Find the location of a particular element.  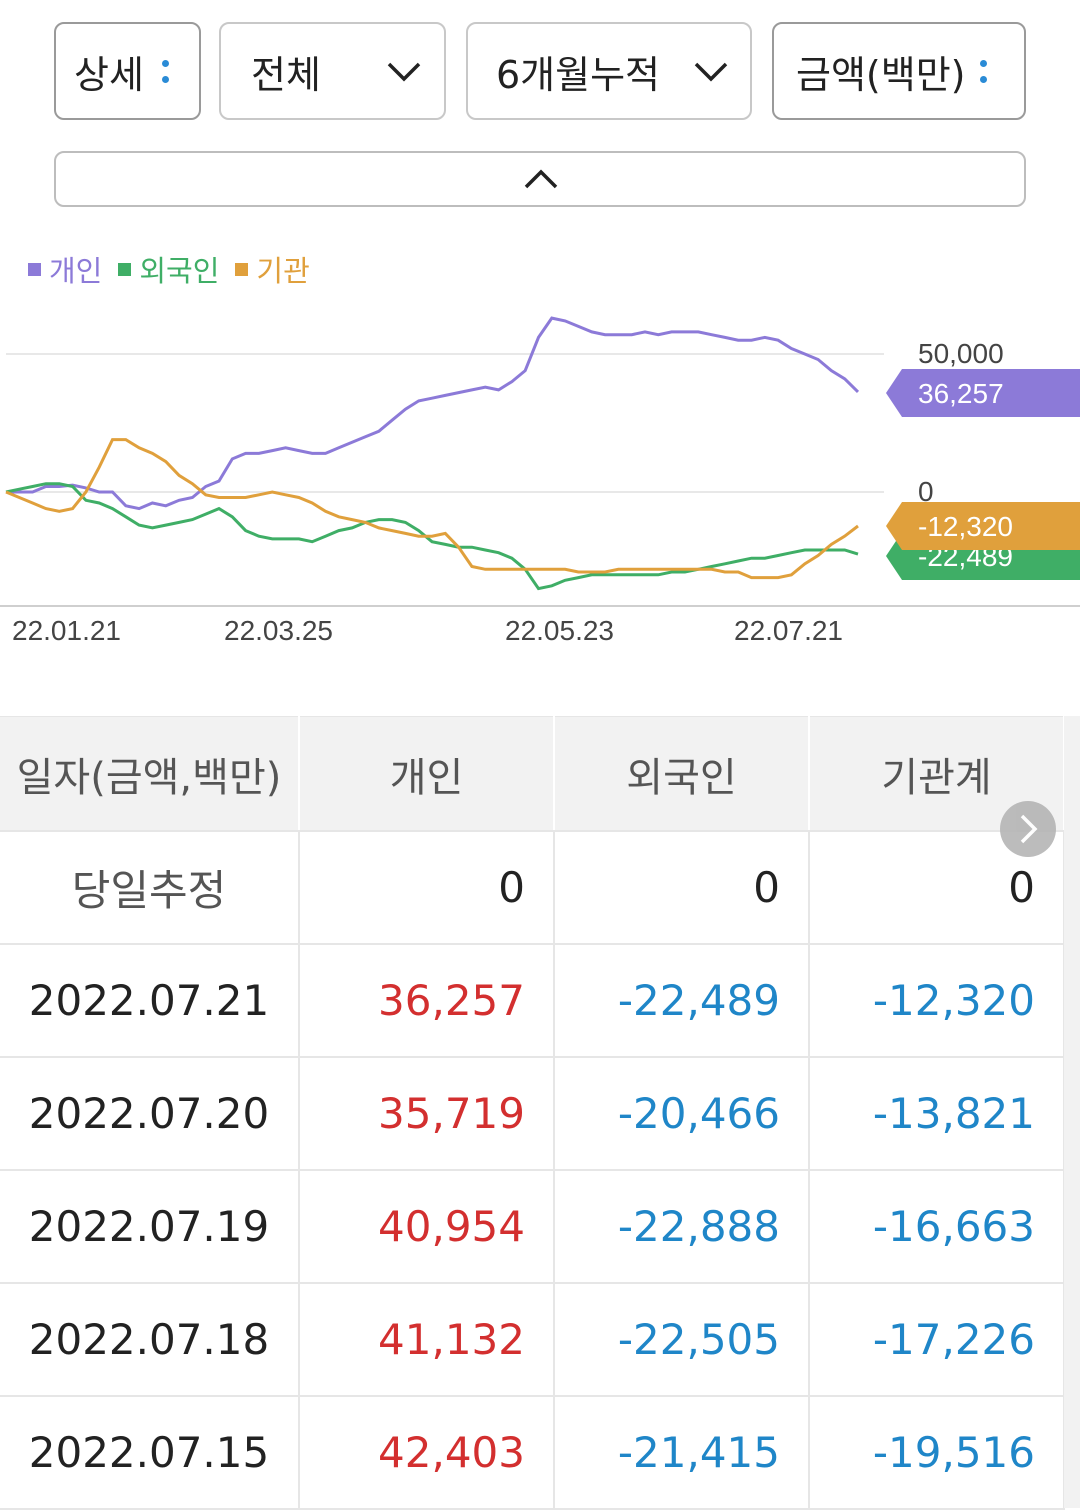

row-individual: 36,257 is located at coordinates (427, 1001).